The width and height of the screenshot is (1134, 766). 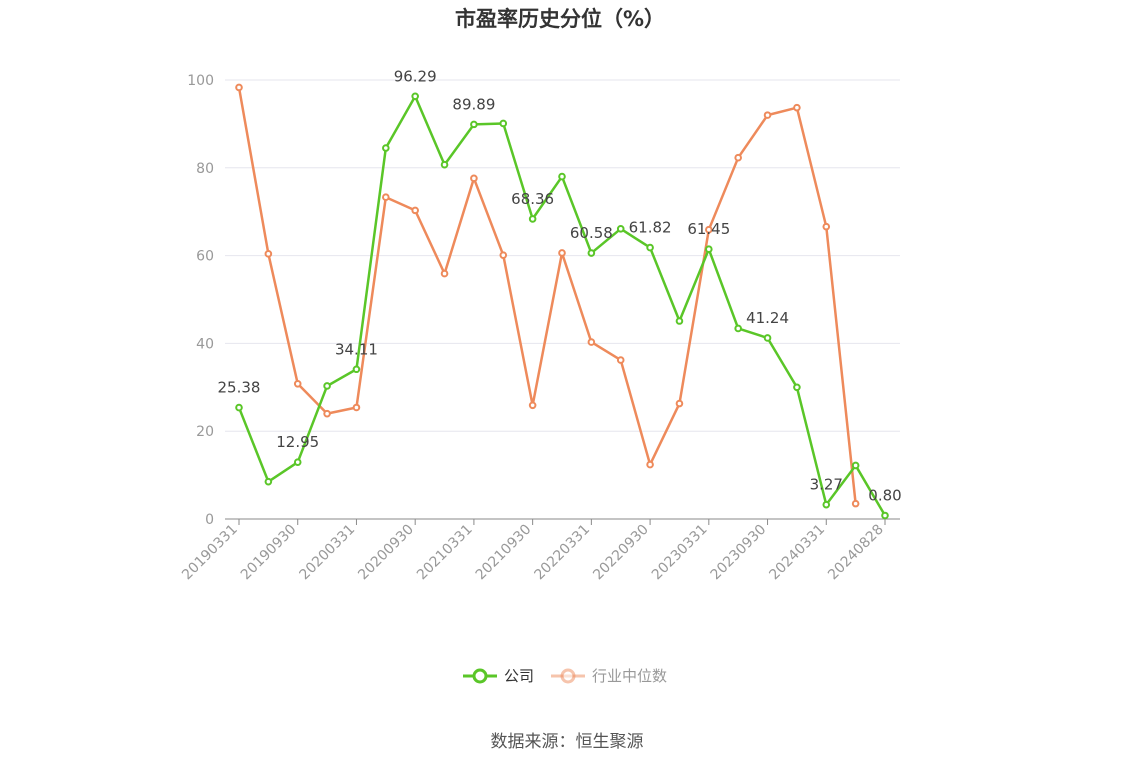 I want to click on legend-industry-label: 行业中位数, so click(x=629, y=676).